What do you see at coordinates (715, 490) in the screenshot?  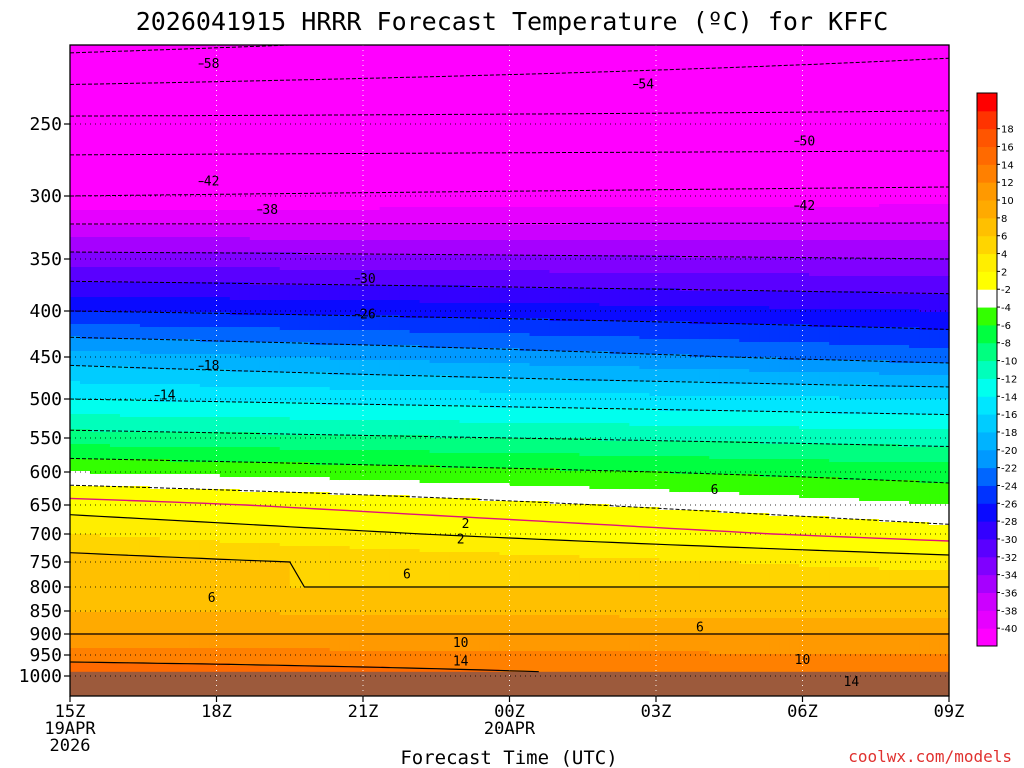 I see `isotherm-label-text: 6` at bounding box center [715, 490].